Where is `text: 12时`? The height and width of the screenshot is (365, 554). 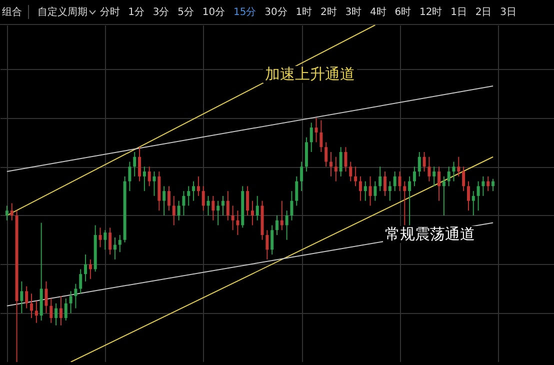 text: 12时 is located at coordinates (430, 12).